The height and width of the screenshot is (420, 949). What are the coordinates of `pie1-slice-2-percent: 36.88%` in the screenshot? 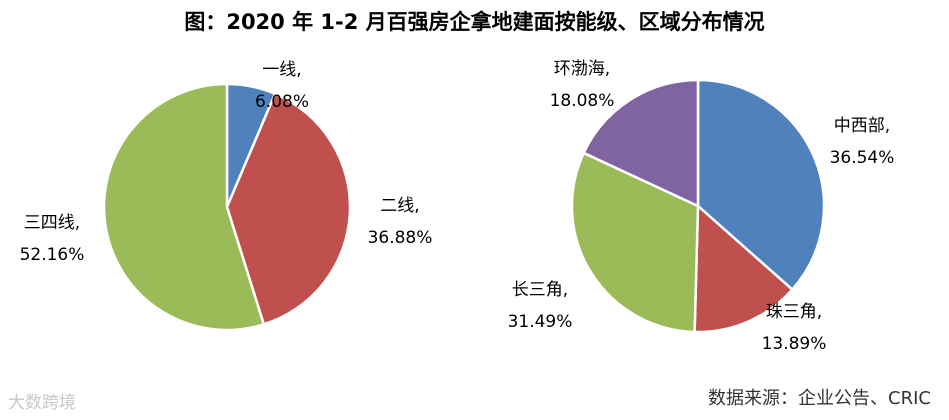 It's located at (400, 238).